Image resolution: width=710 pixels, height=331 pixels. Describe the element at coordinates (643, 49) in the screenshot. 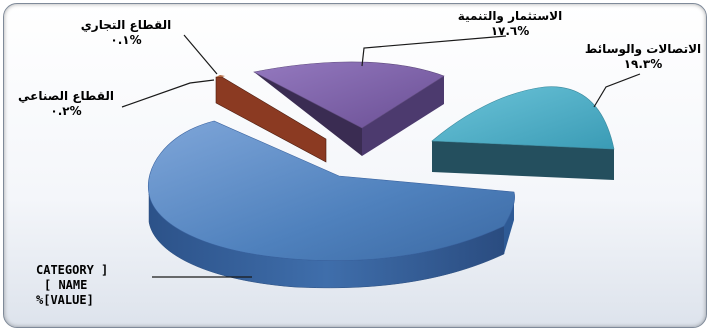

I see `label-telecom-name: الاتصالات والوسائط` at that location.